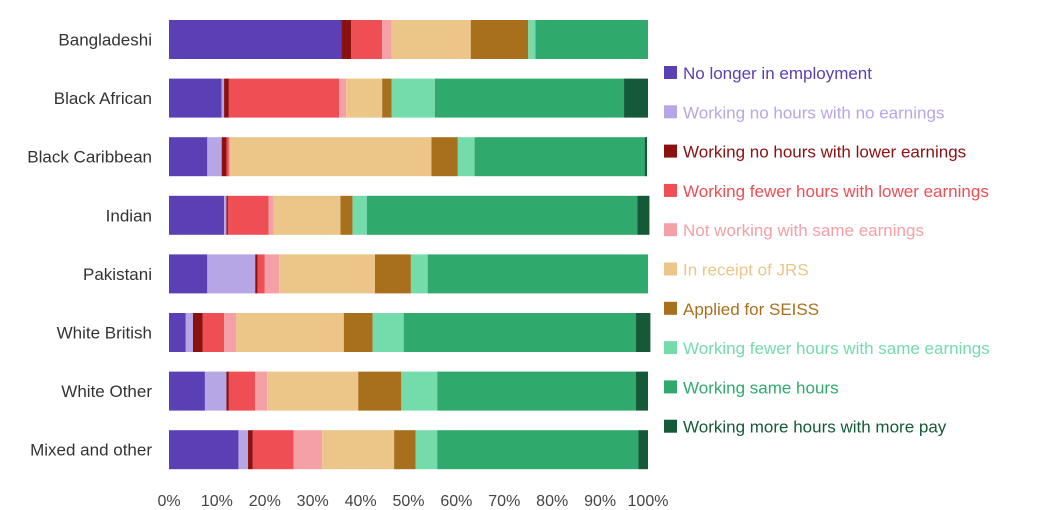 This screenshot has height=510, width=1038. I want to click on x-tick-label: 20%, so click(265, 501).